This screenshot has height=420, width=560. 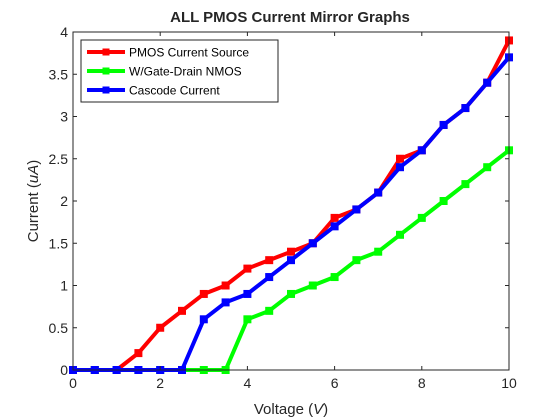 I want to click on x-axis-label-suffix: ), so click(x=325, y=409).